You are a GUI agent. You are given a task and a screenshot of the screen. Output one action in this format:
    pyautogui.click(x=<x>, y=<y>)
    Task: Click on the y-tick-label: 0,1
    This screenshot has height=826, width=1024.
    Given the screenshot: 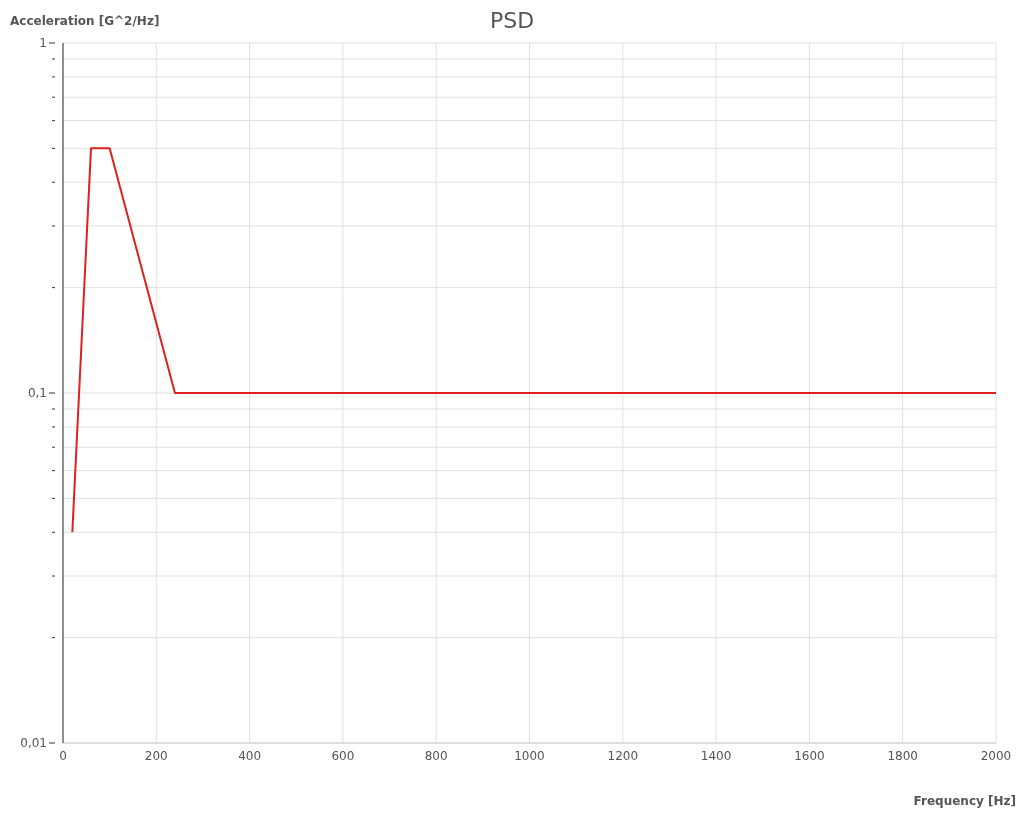 What is the action you would take?
    pyautogui.click(x=37, y=393)
    